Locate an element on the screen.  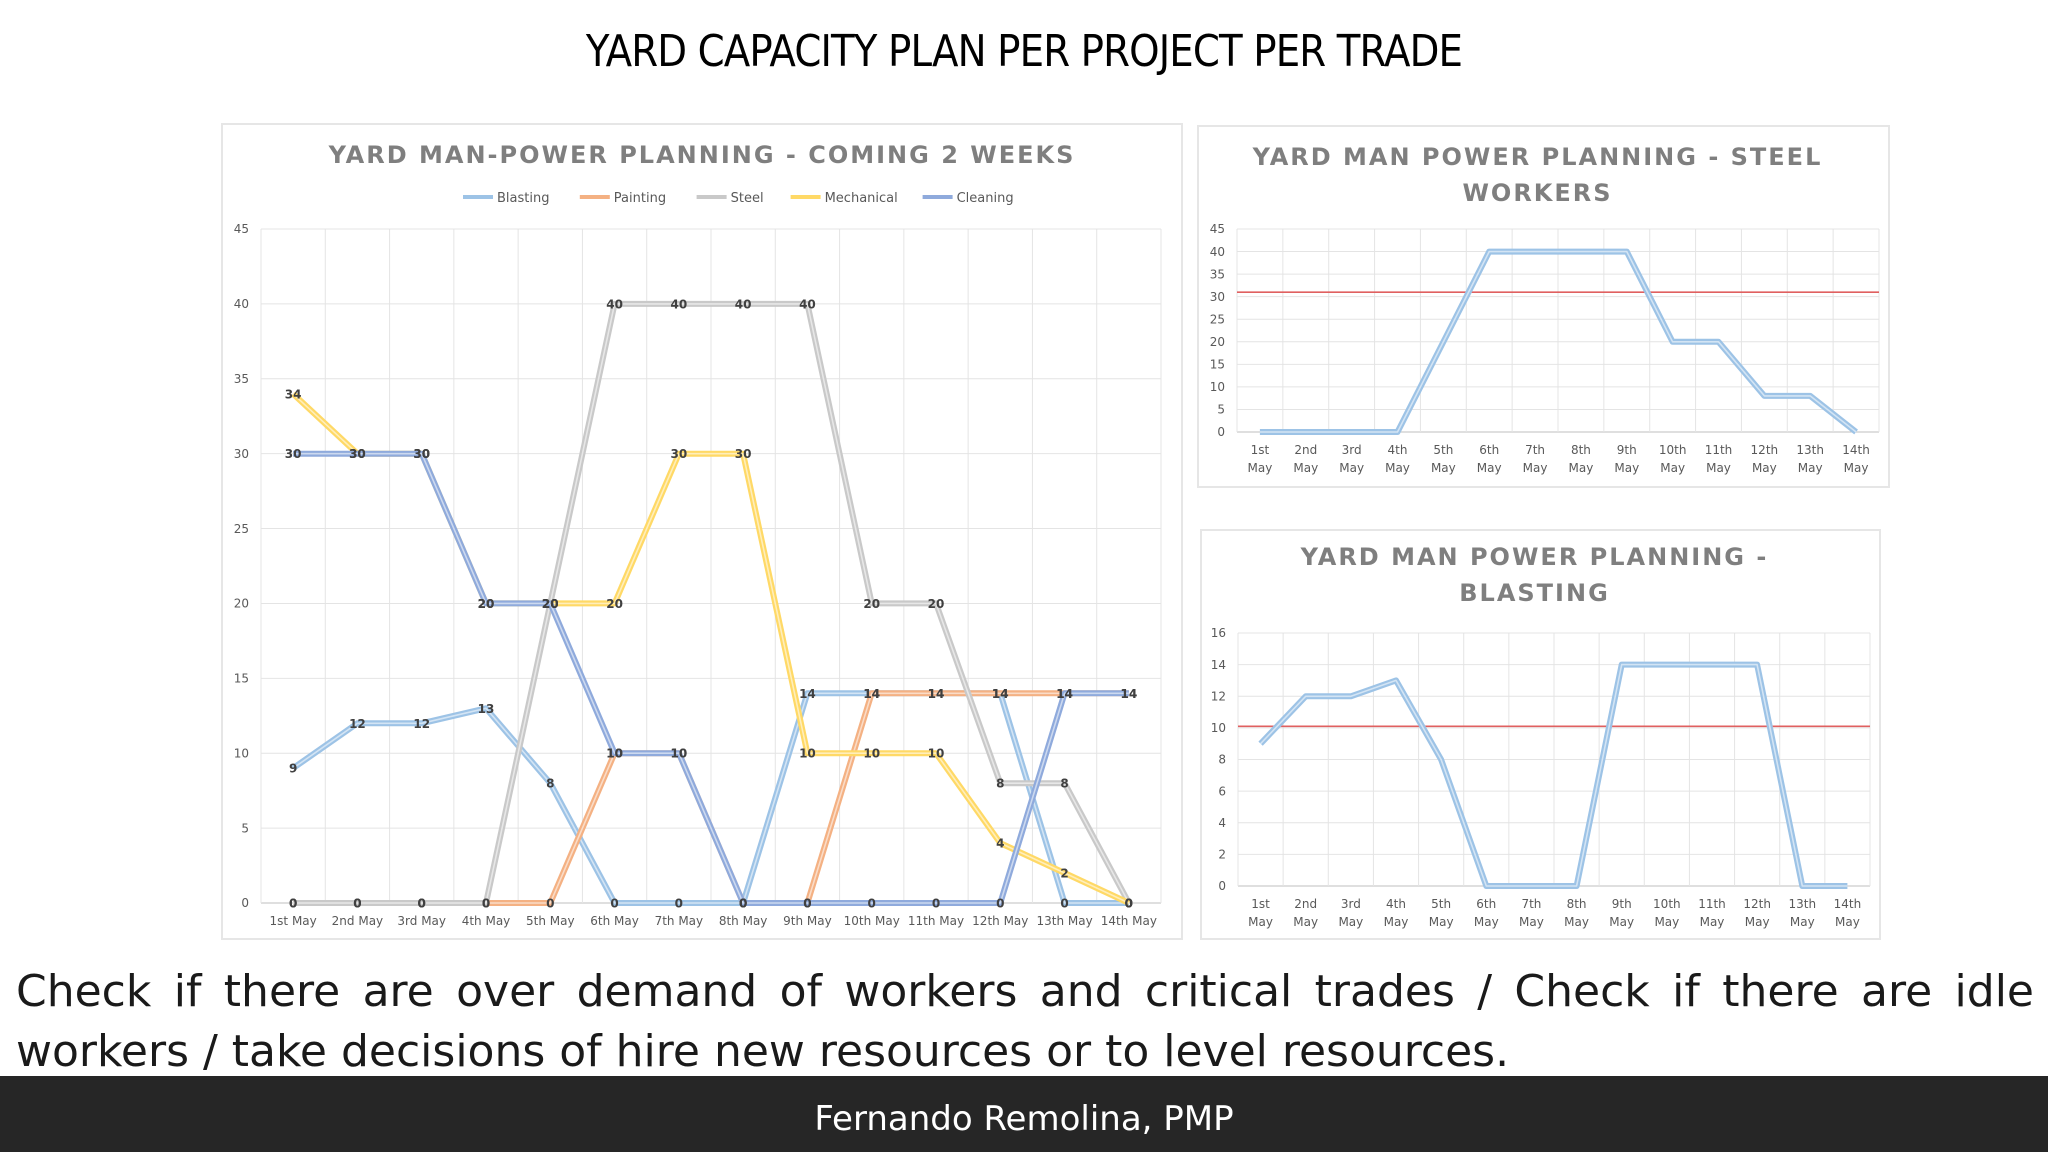
legend-label-painting: Painting is located at coordinates (640, 198).